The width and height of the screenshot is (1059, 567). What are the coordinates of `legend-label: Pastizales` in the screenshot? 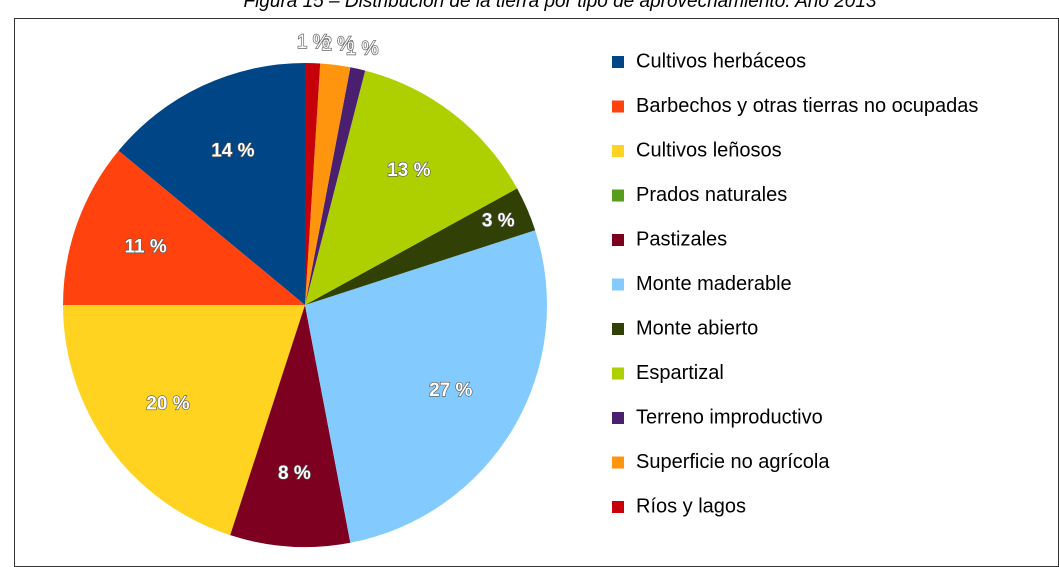 It's located at (681, 239).